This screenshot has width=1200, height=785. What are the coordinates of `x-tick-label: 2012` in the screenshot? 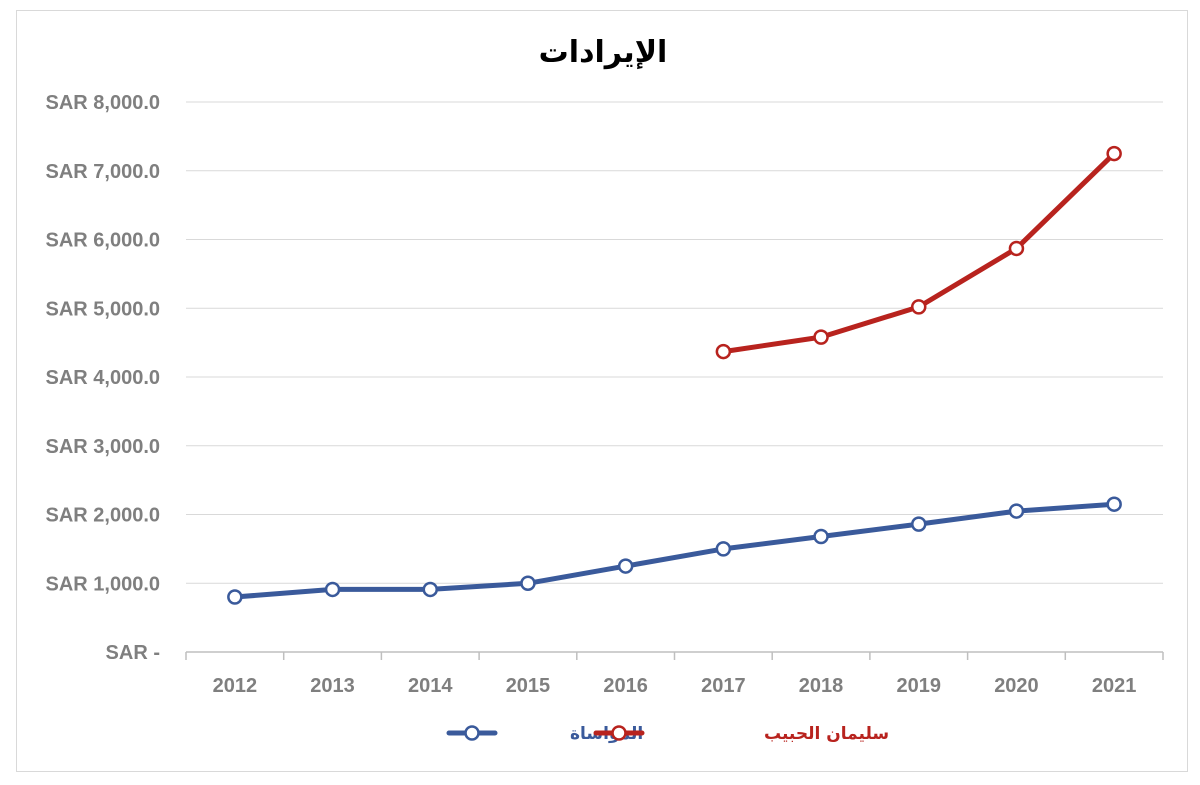 It's located at (235, 686).